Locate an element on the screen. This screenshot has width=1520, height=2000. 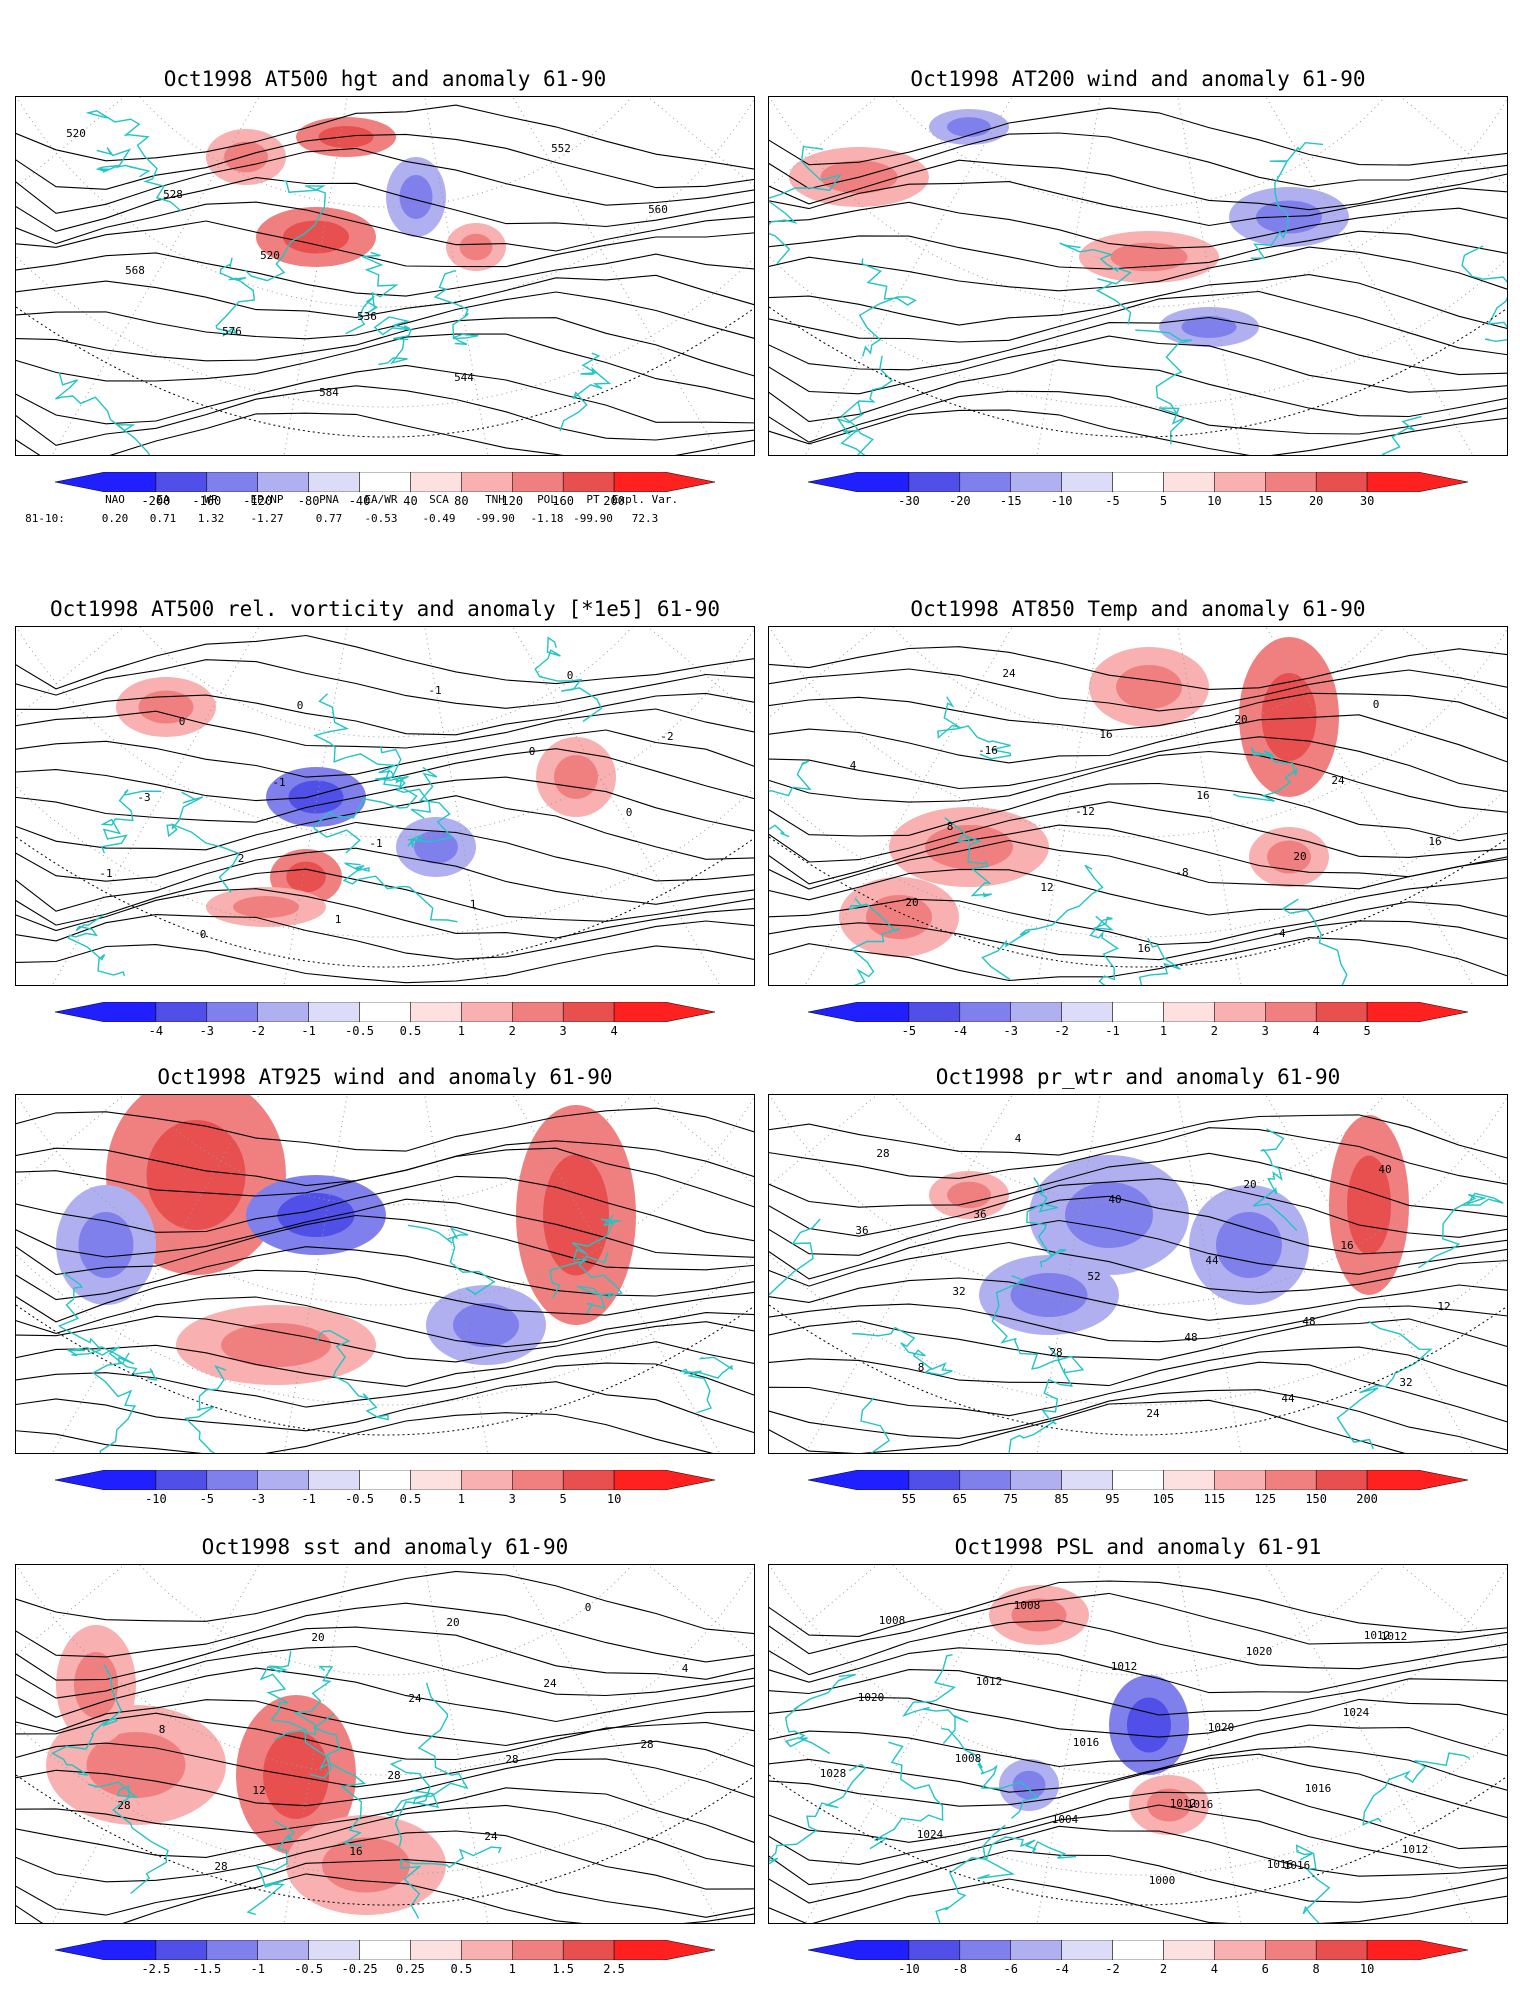
contour-label: 1016 is located at coordinates (1280, 1864).